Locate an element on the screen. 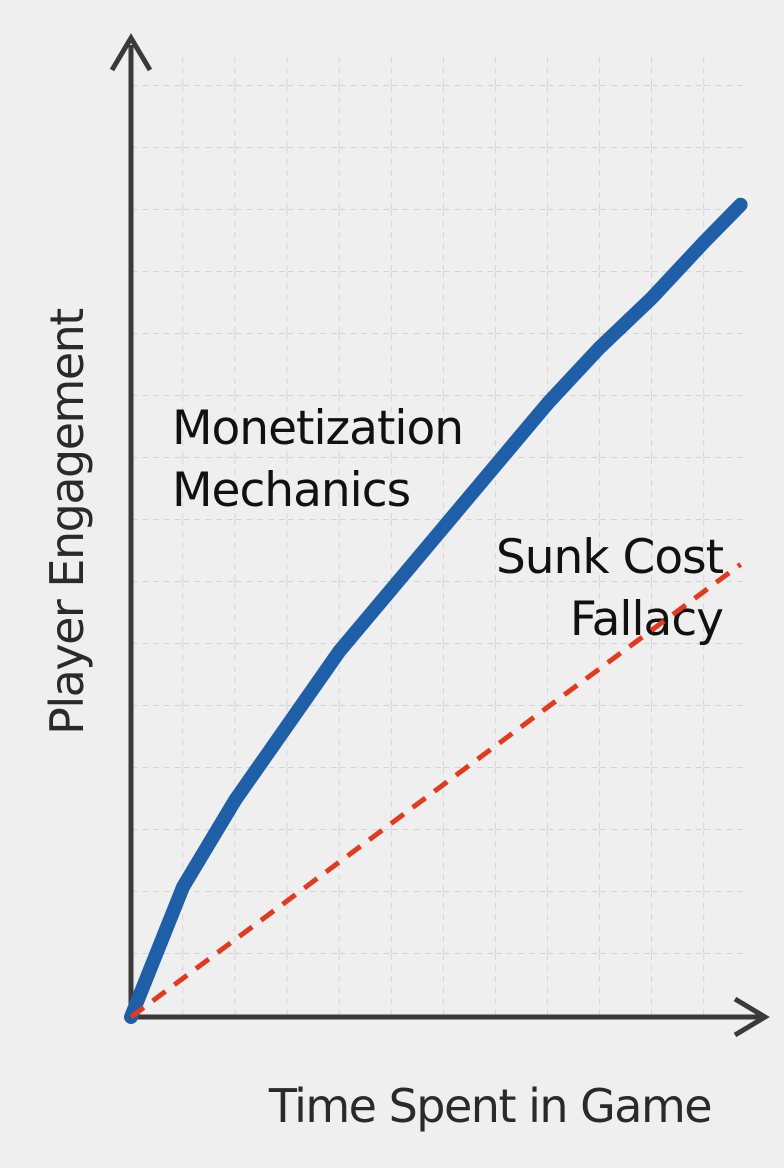  series-annotation: Monetization Mechanics is located at coordinates (318, 459).